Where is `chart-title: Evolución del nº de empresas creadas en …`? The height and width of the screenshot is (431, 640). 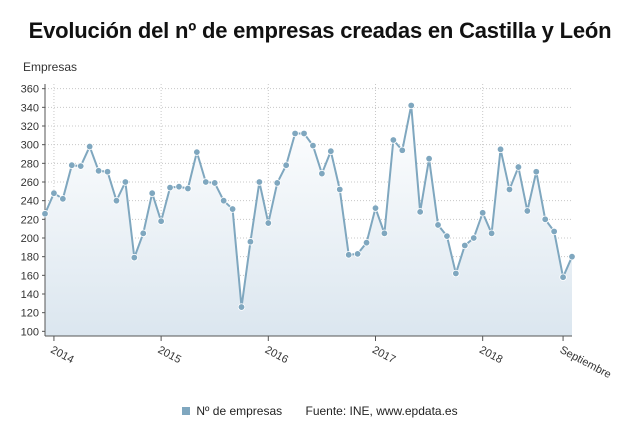 chart-title: Evolución del nº de empresas creadas en … is located at coordinates (320, 30).